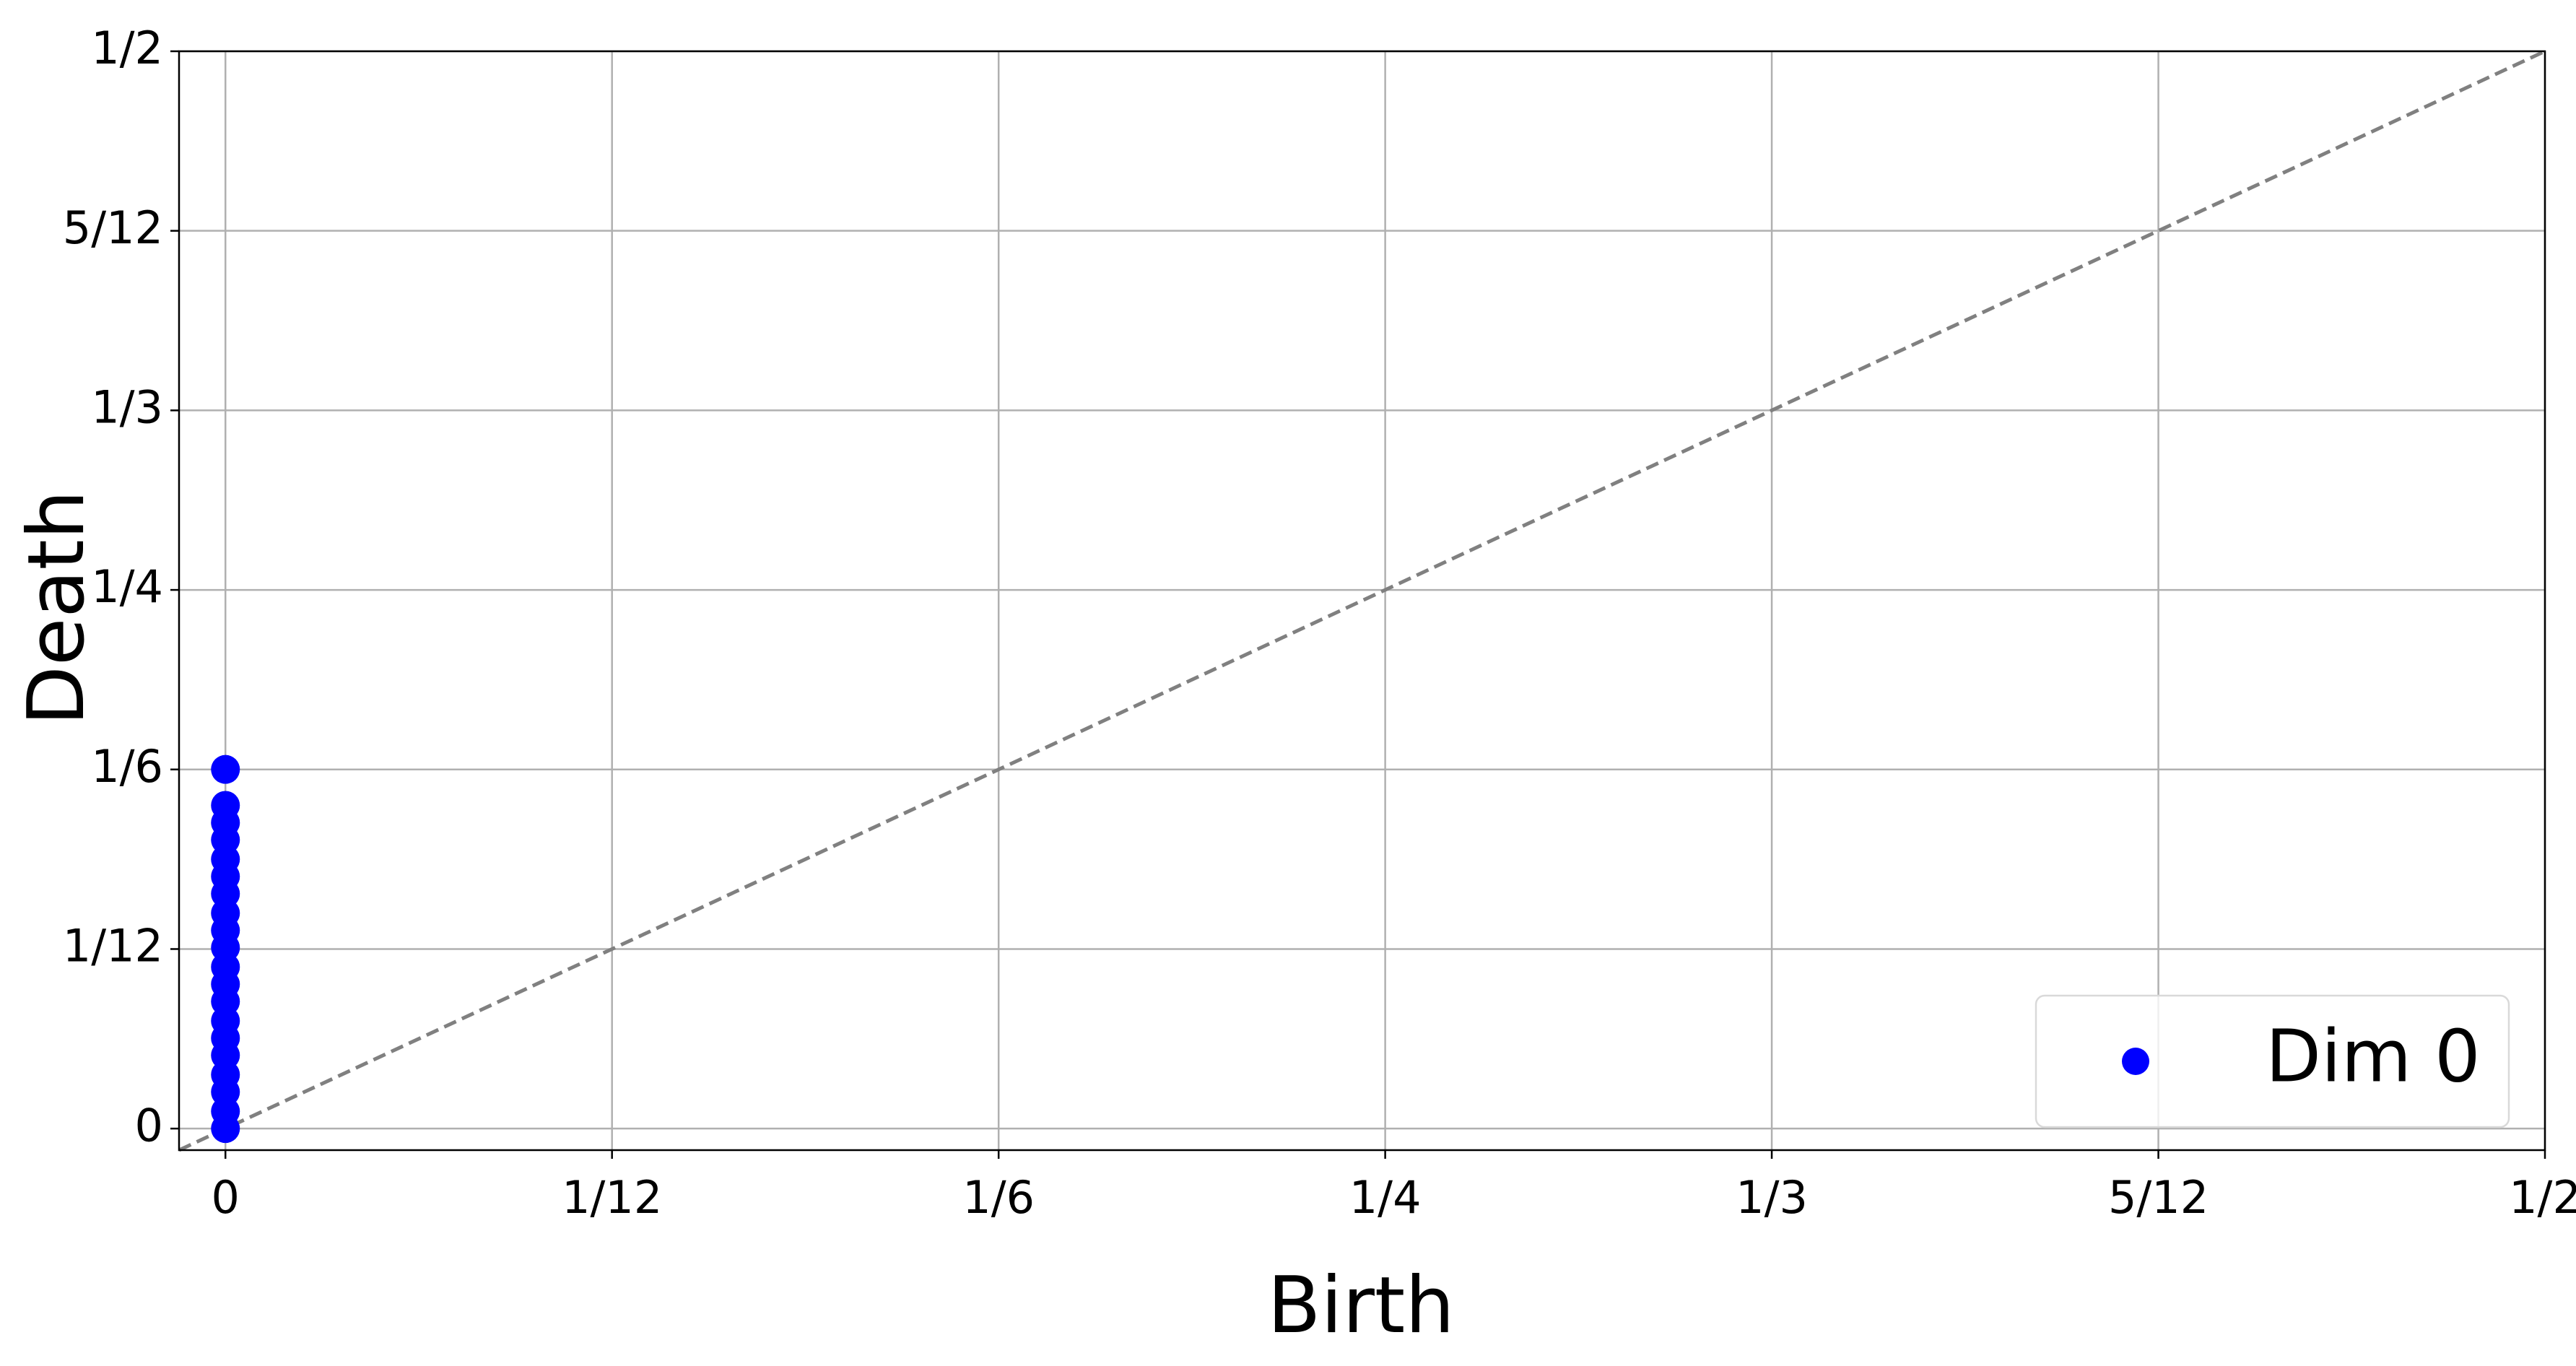 This screenshot has width=2576, height=1366. Describe the element at coordinates (2542, 1197) in the screenshot. I see `x-tick-label: 1/2` at that location.